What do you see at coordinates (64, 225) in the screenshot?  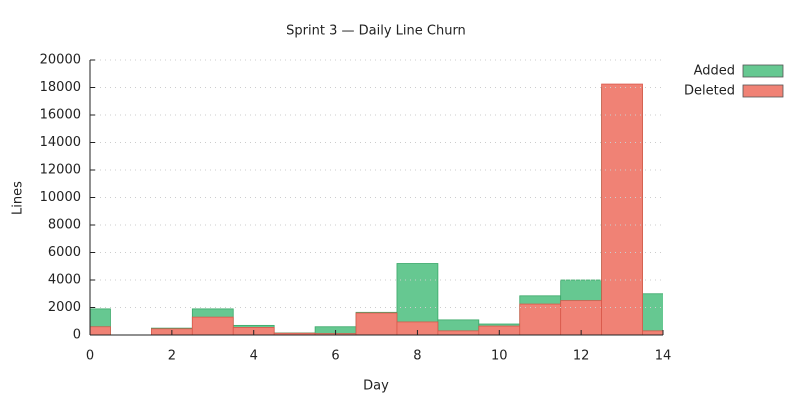 I see `y-tick-label: 8000` at bounding box center [64, 225].